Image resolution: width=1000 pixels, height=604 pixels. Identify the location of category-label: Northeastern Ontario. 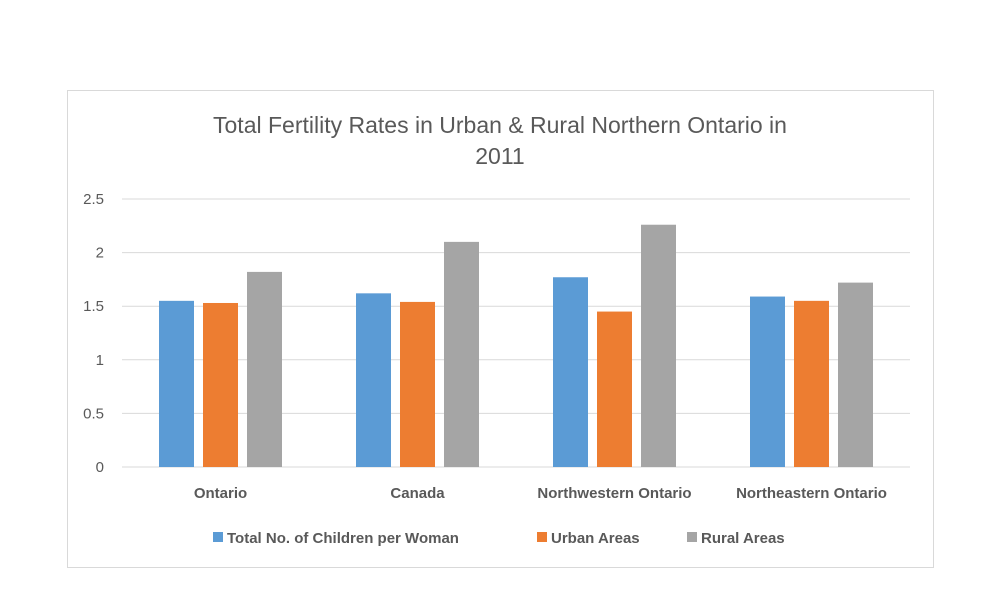
(811, 493).